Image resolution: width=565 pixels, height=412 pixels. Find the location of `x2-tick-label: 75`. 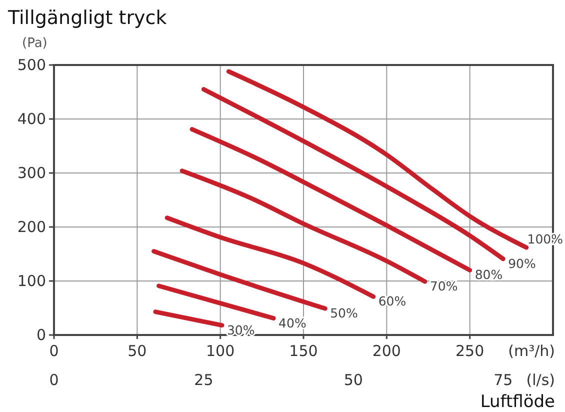

x2-tick-label: 75 is located at coordinates (503, 380).